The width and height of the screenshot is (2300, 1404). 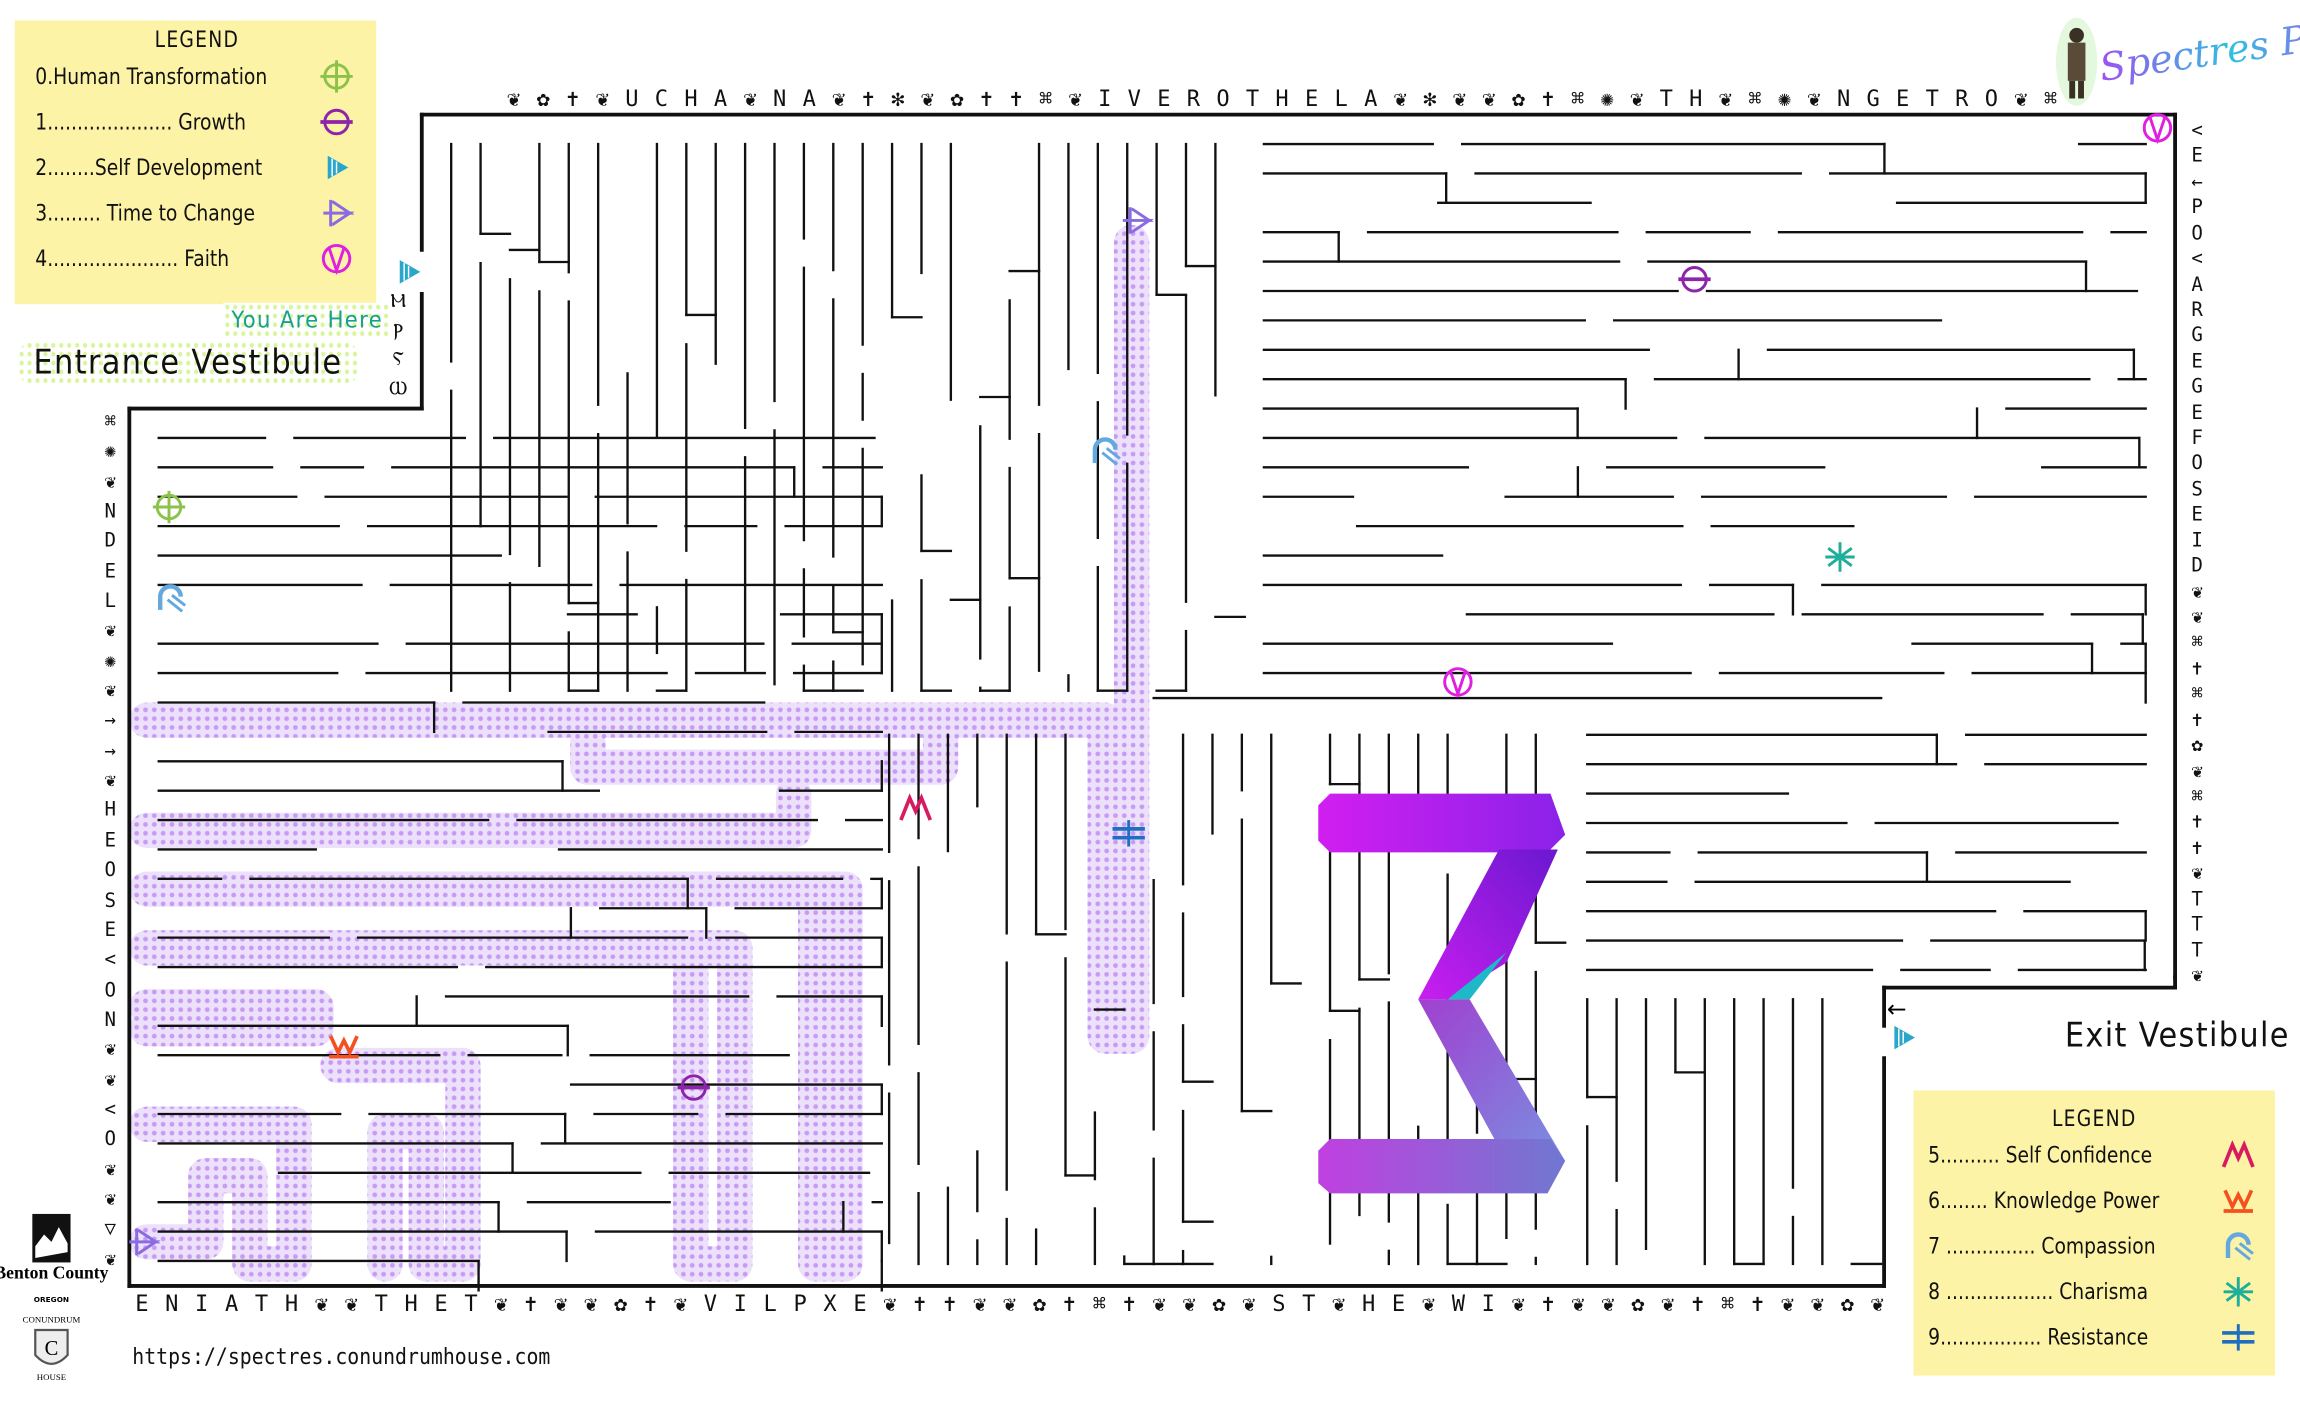 I want to click on legend-item-label: 6........ Knowledge Power, so click(x=2044, y=1200).